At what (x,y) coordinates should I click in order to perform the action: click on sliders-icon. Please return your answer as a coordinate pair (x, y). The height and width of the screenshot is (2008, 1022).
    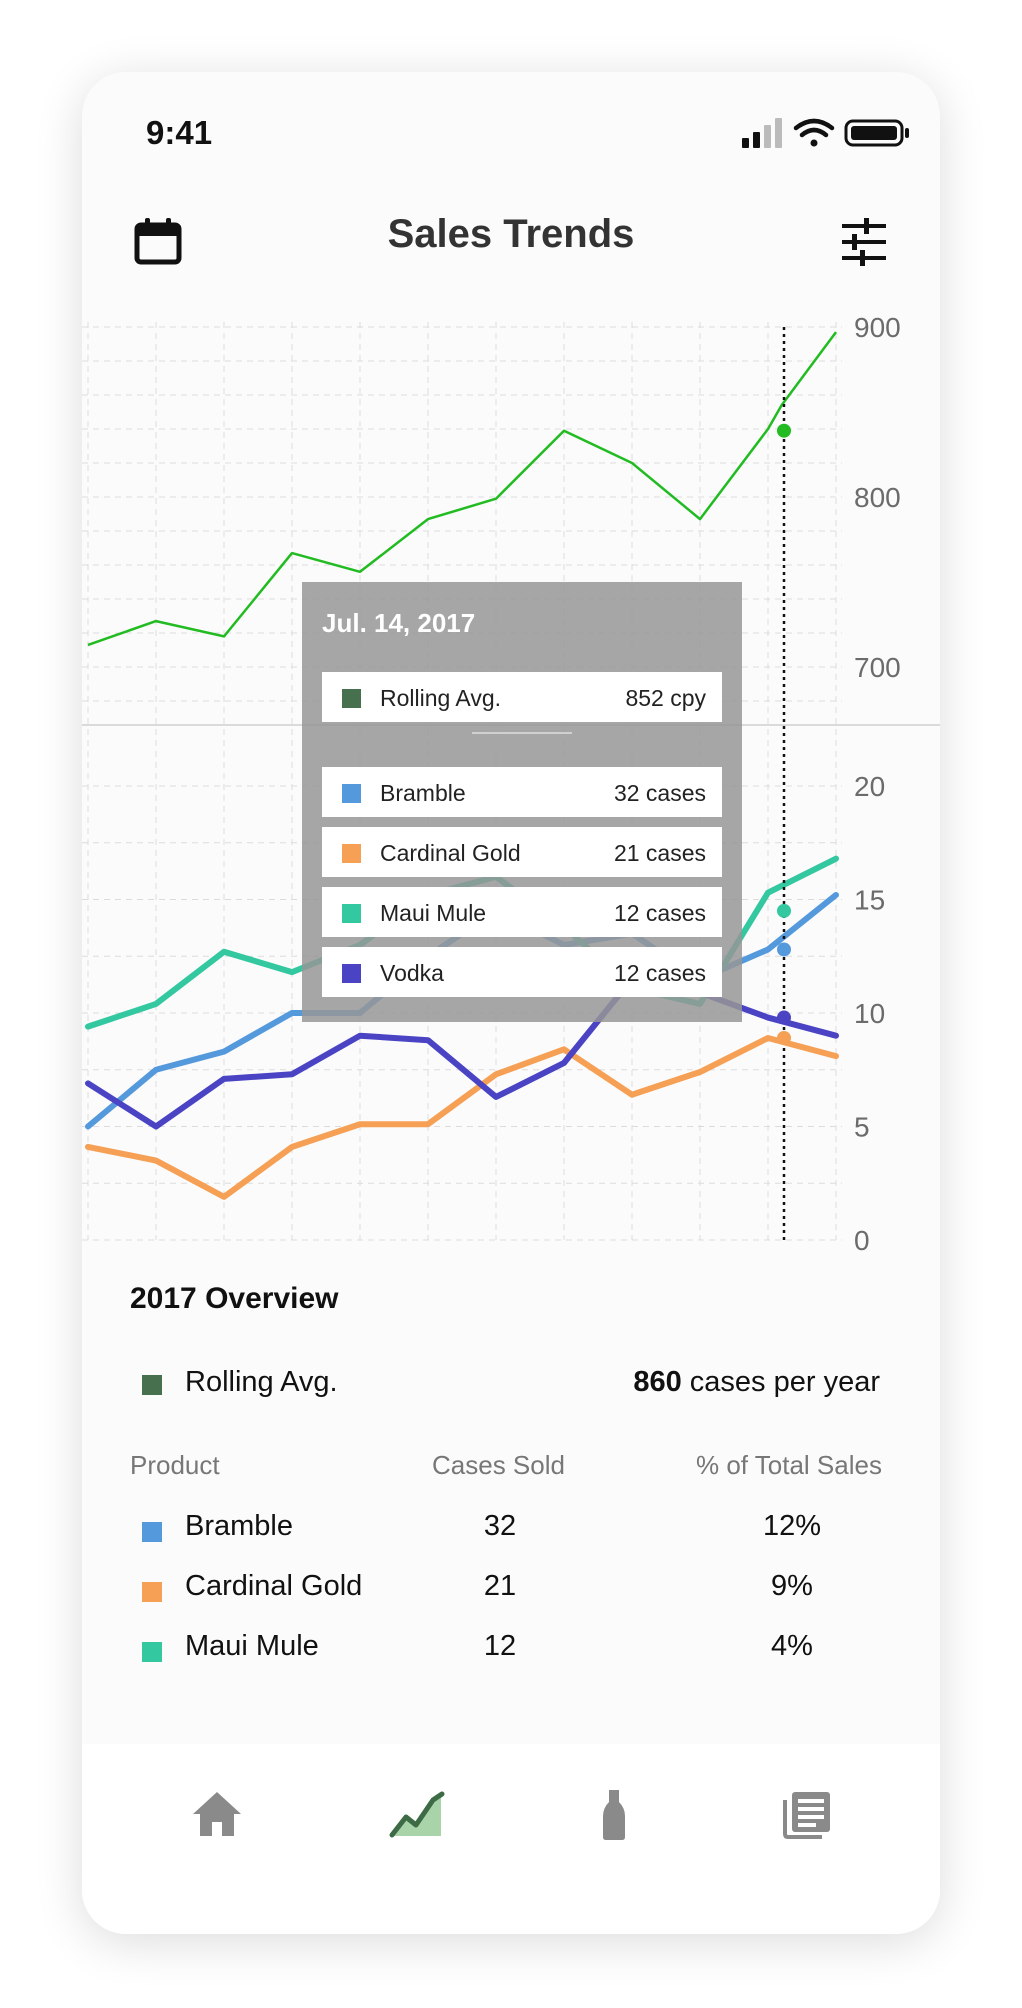
    Looking at the image, I should click on (864, 242).